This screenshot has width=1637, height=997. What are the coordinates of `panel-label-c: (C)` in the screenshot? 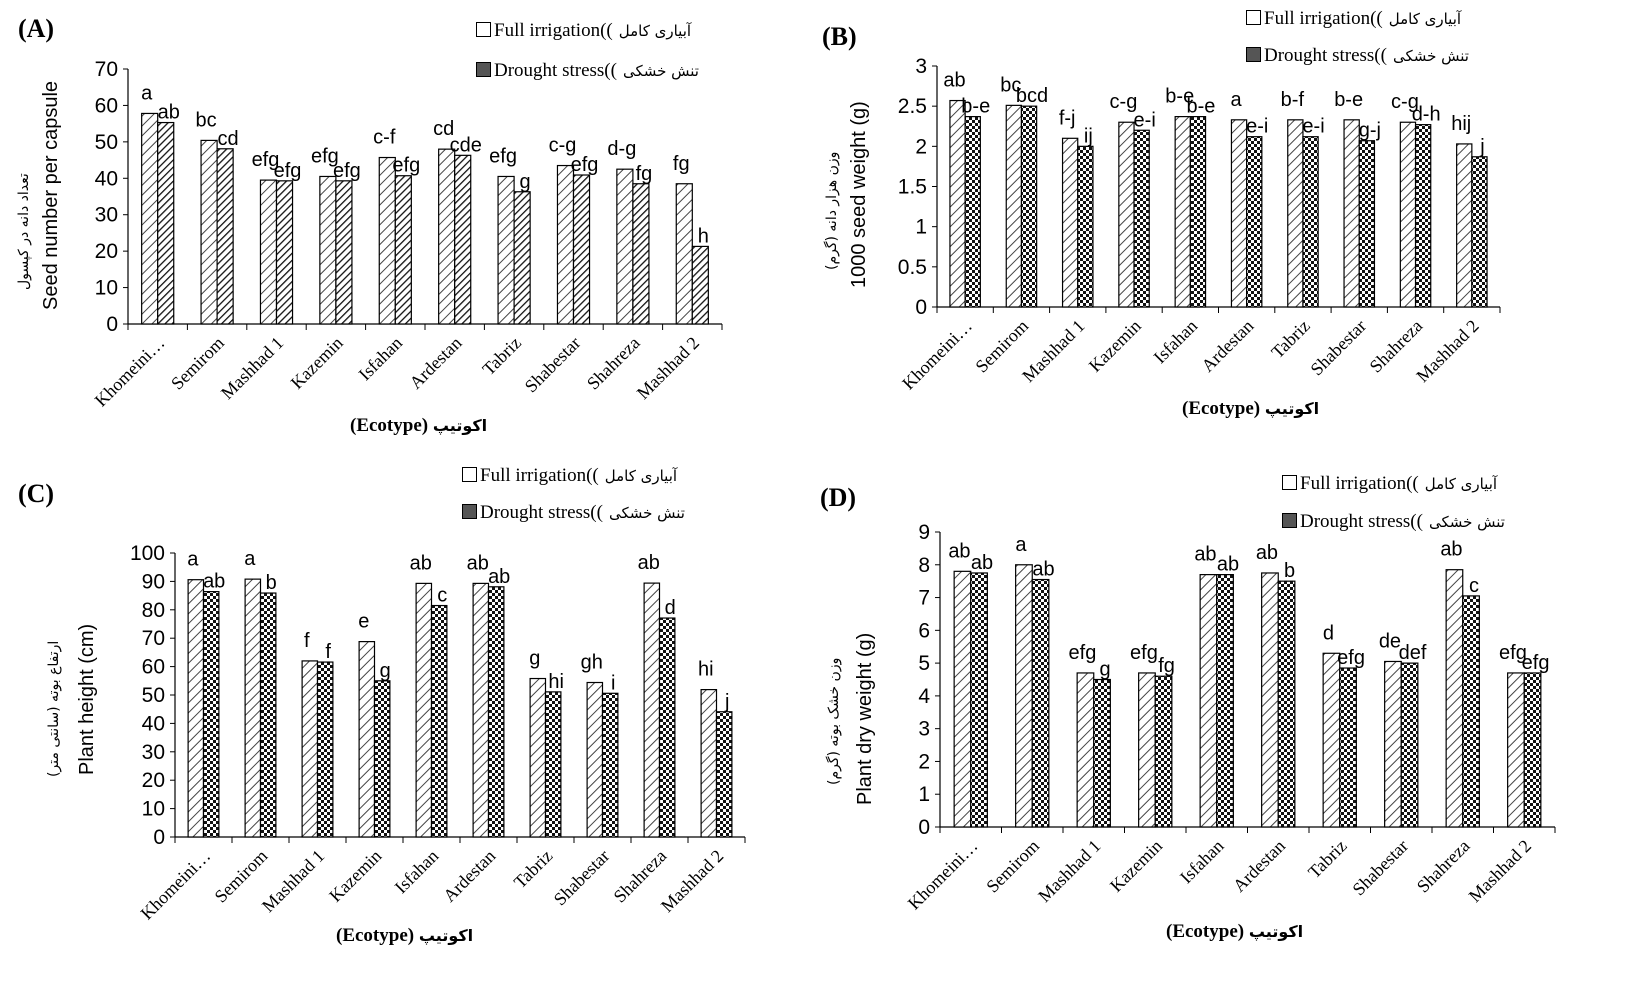 It's located at (36, 493).